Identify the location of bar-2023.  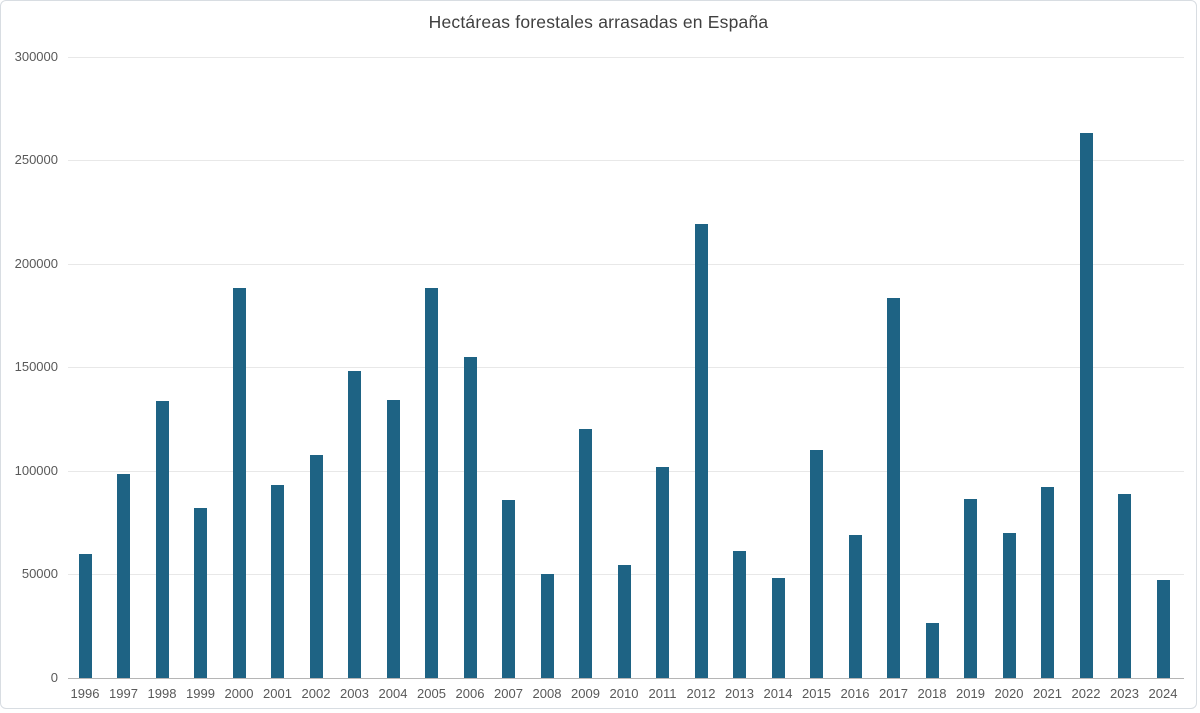
(1124, 585).